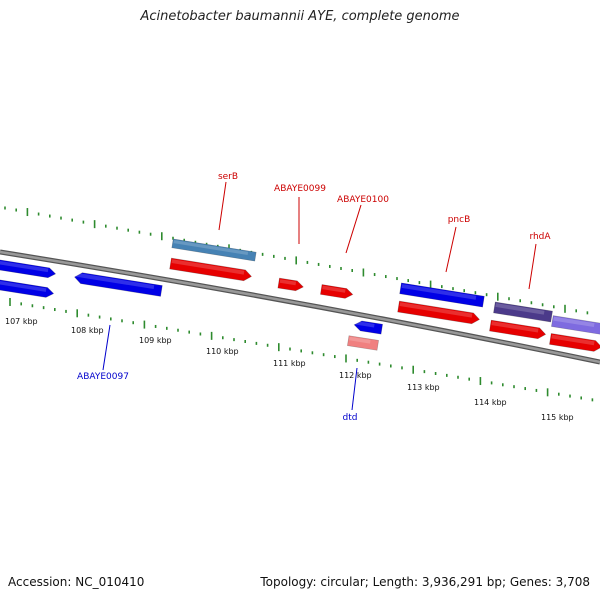  I want to click on accession-text: Accession: NC_010410, so click(76, 582).